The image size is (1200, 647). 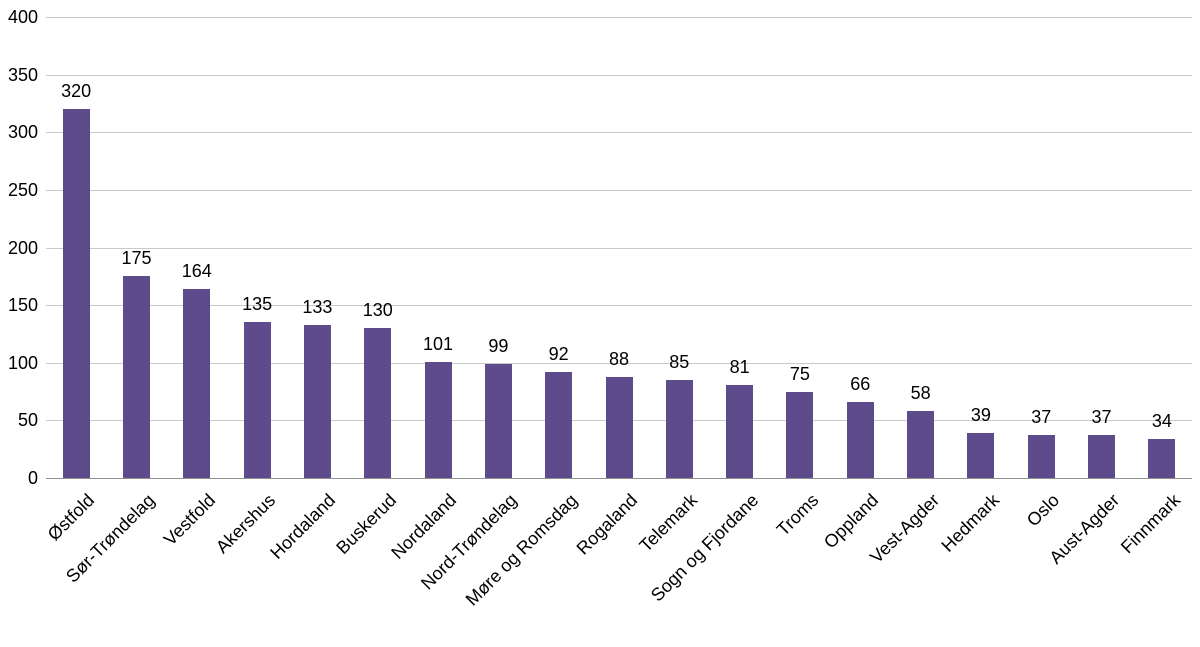 I want to click on x-axis-label: Troms, so click(x=797, y=515).